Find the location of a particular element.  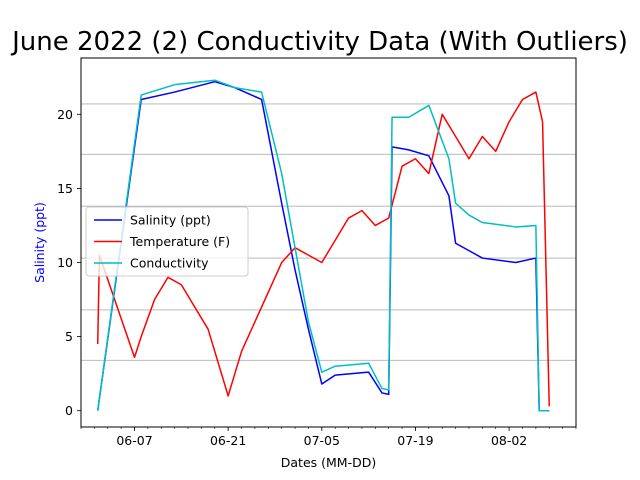

legend-entry-label: Salinity (ppt) is located at coordinates (170, 220).